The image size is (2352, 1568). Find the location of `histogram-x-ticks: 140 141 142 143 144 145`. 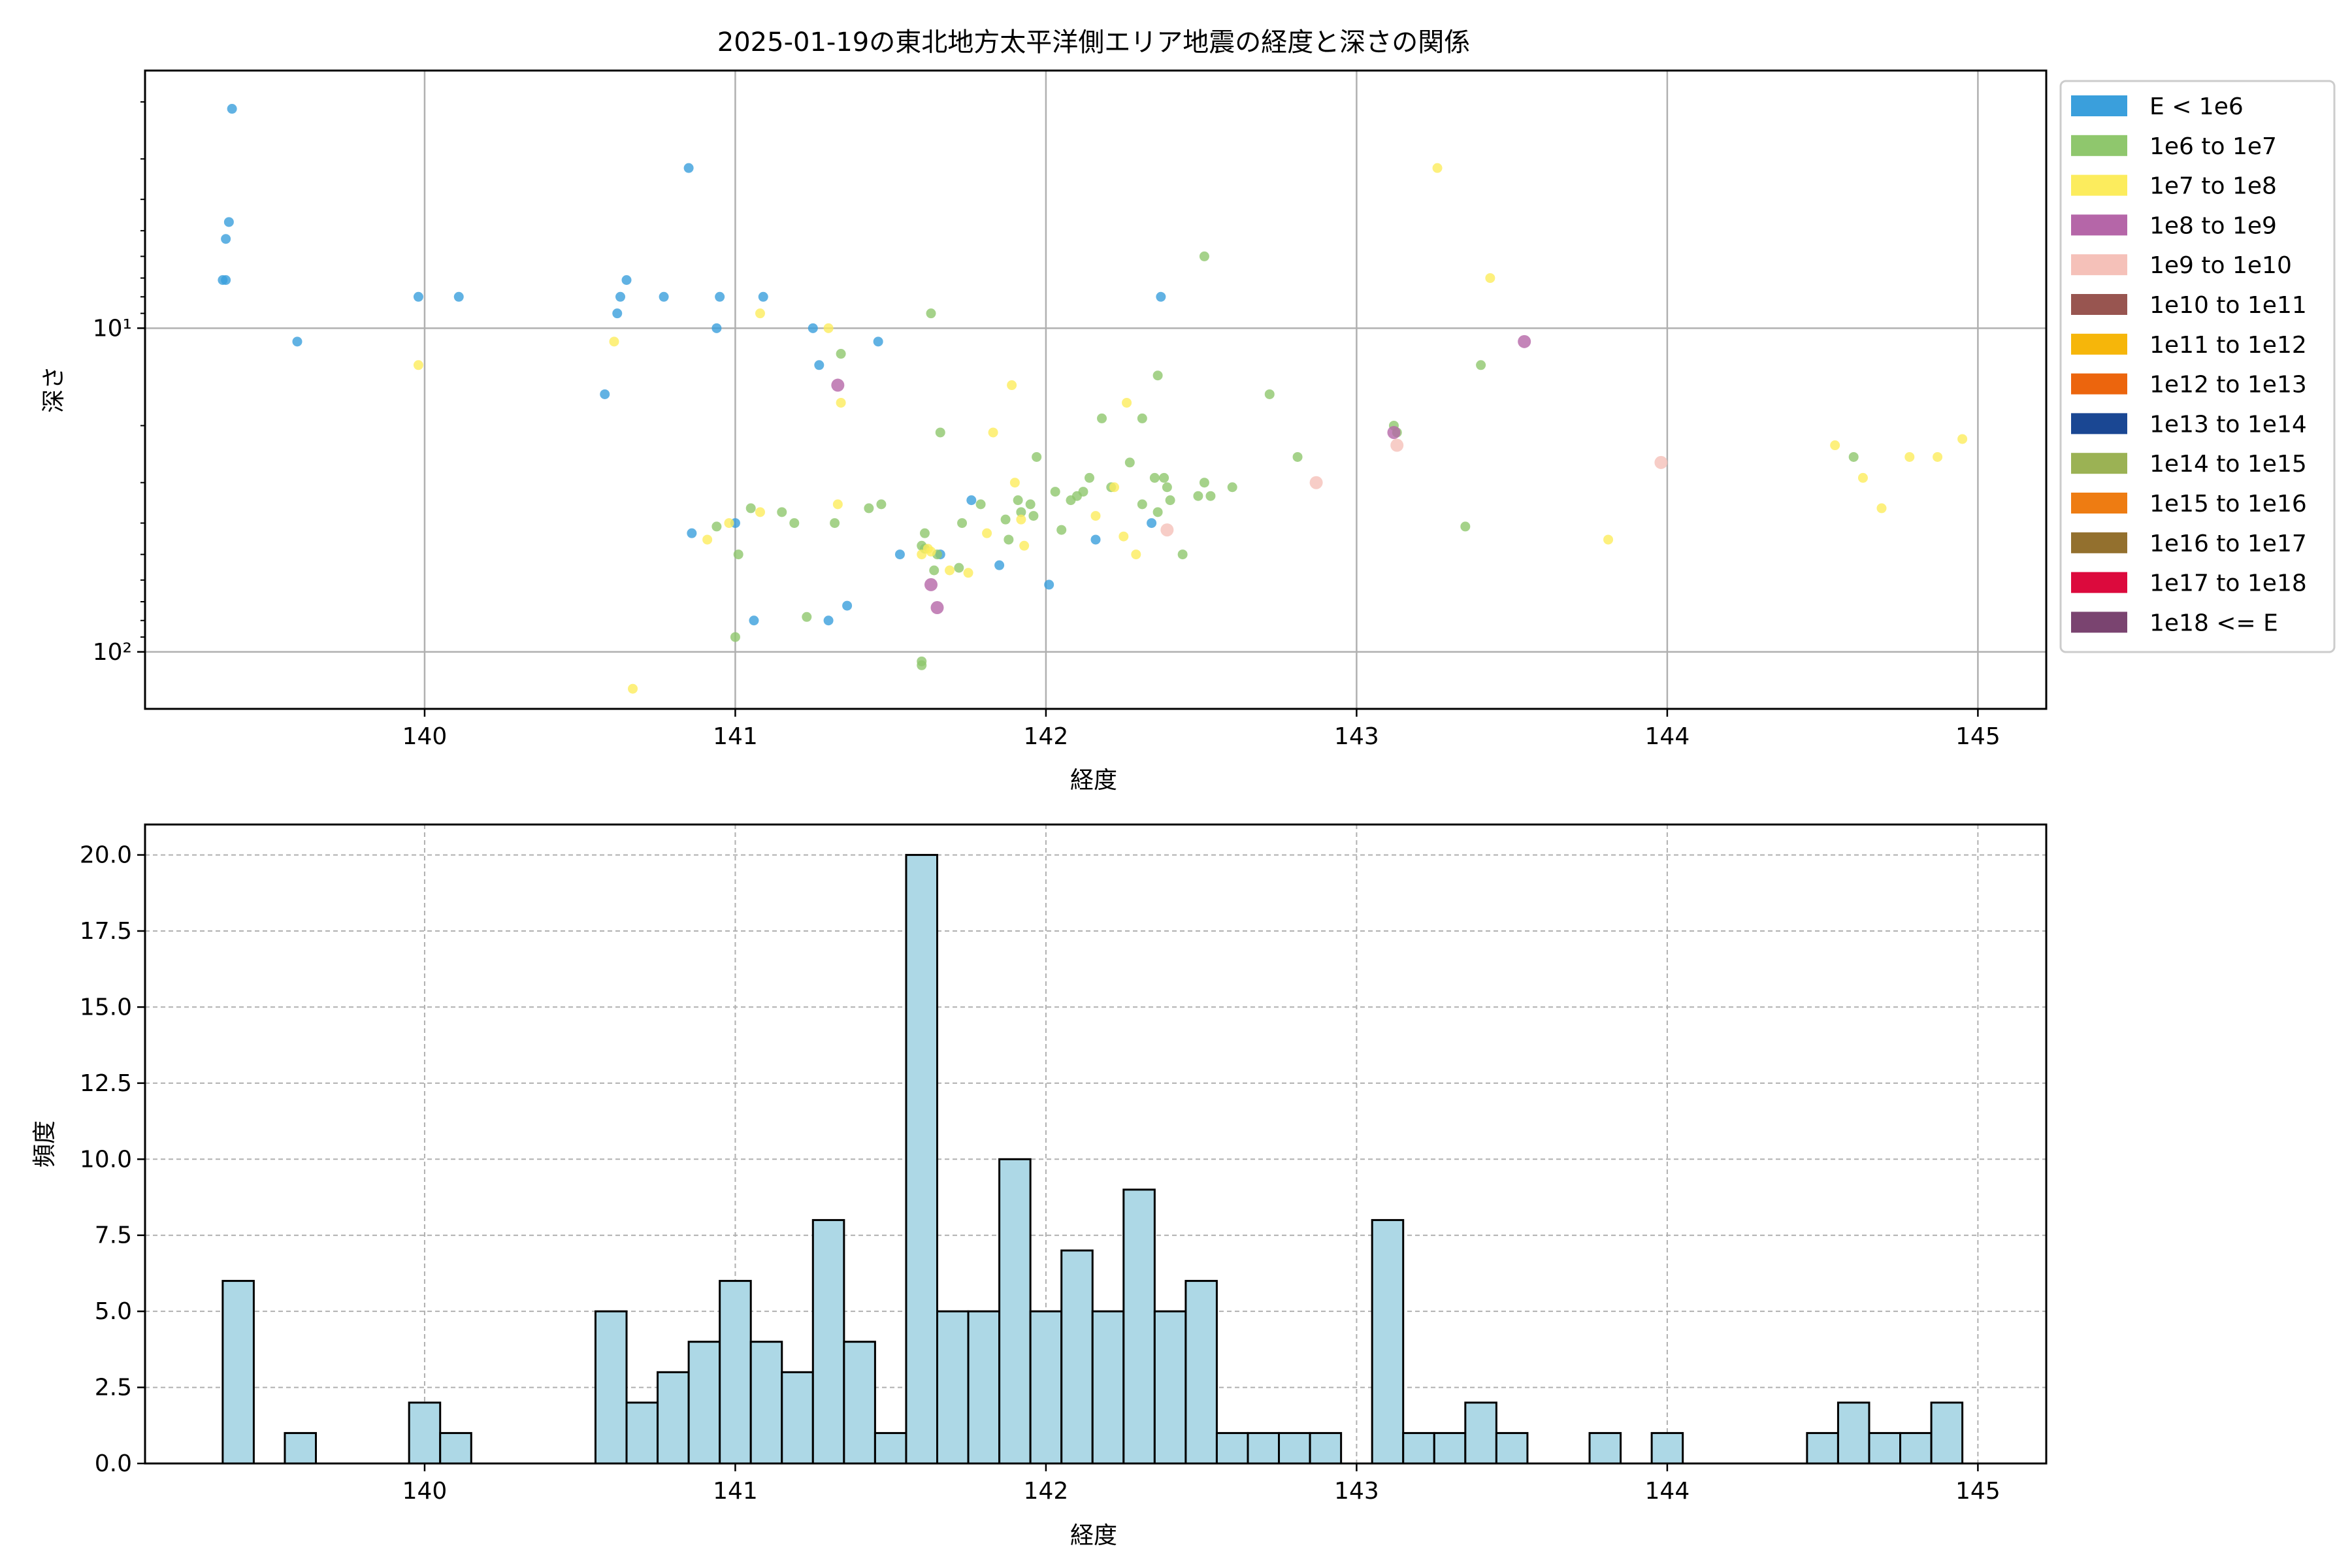

histogram-x-ticks: 140 141 142 143 144 145 is located at coordinates (1201, 1484).